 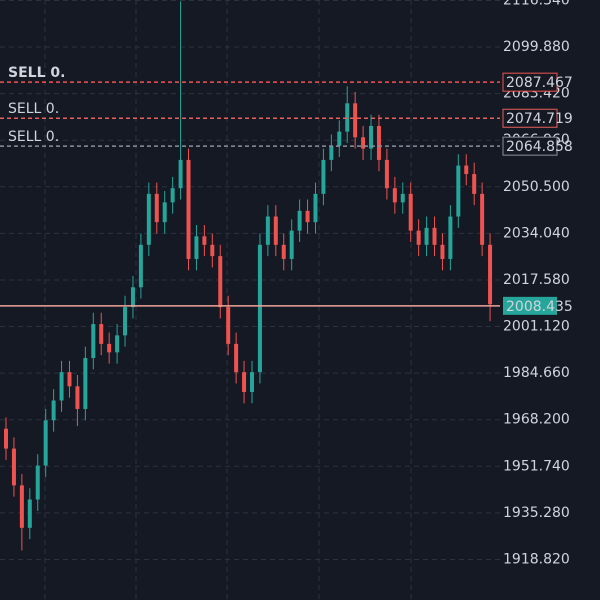 I want to click on price-tag-label: 2074.719, so click(x=539, y=119).